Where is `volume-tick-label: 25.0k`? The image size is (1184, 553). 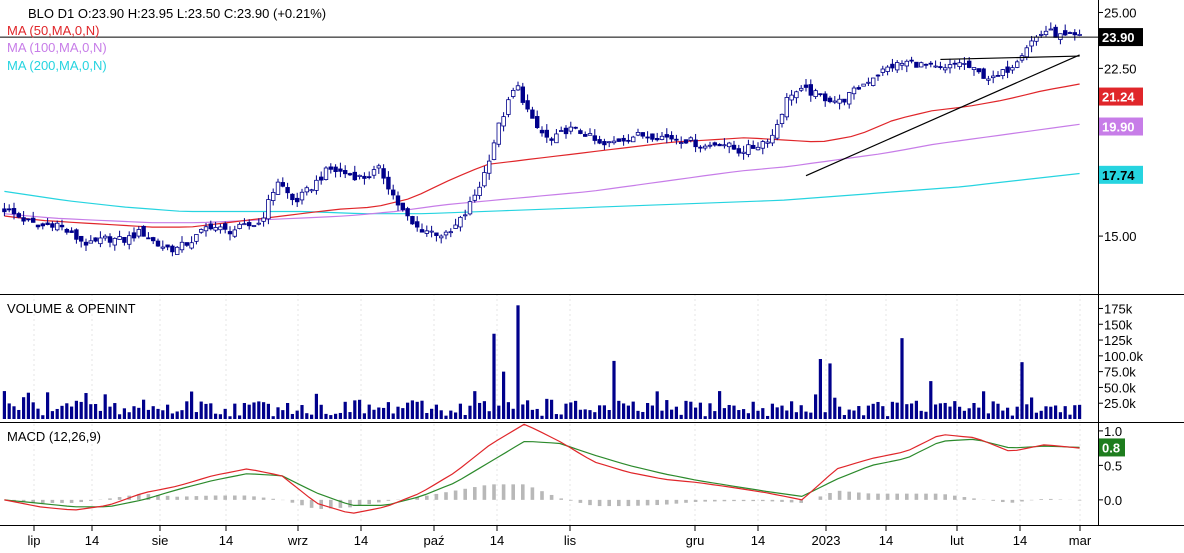 volume-tick-label: 25.0k is located at coordinates (1120, 403).